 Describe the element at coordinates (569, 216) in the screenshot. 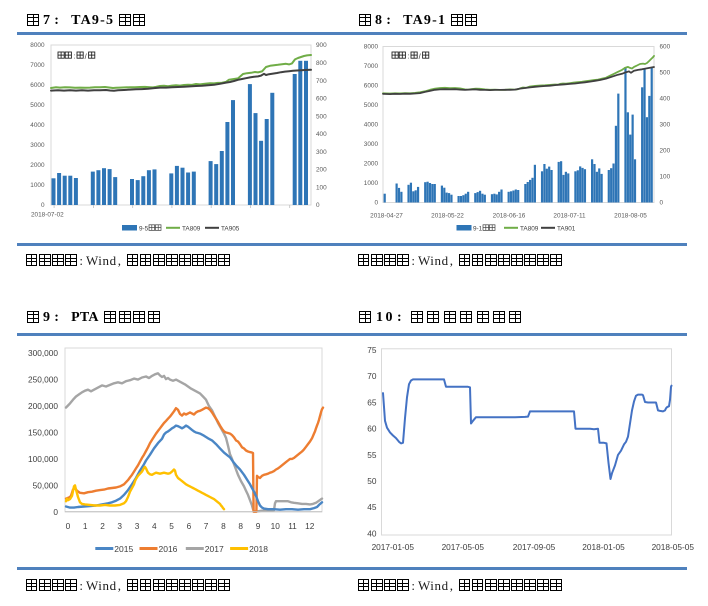

I see `svg-text: 2018-07-11` at that location.